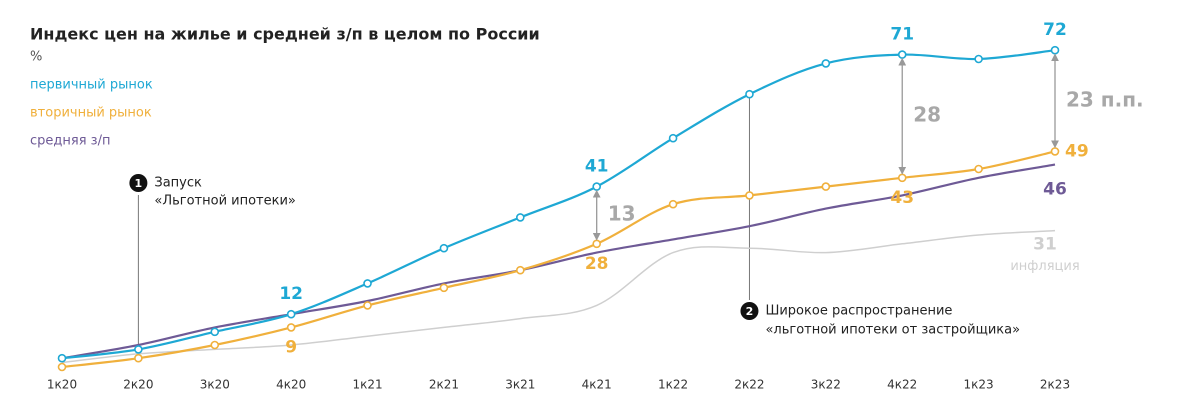 The height and width of the screenshot is (412, 1200). I want to click on data-label: 72, so click(1055, 30).